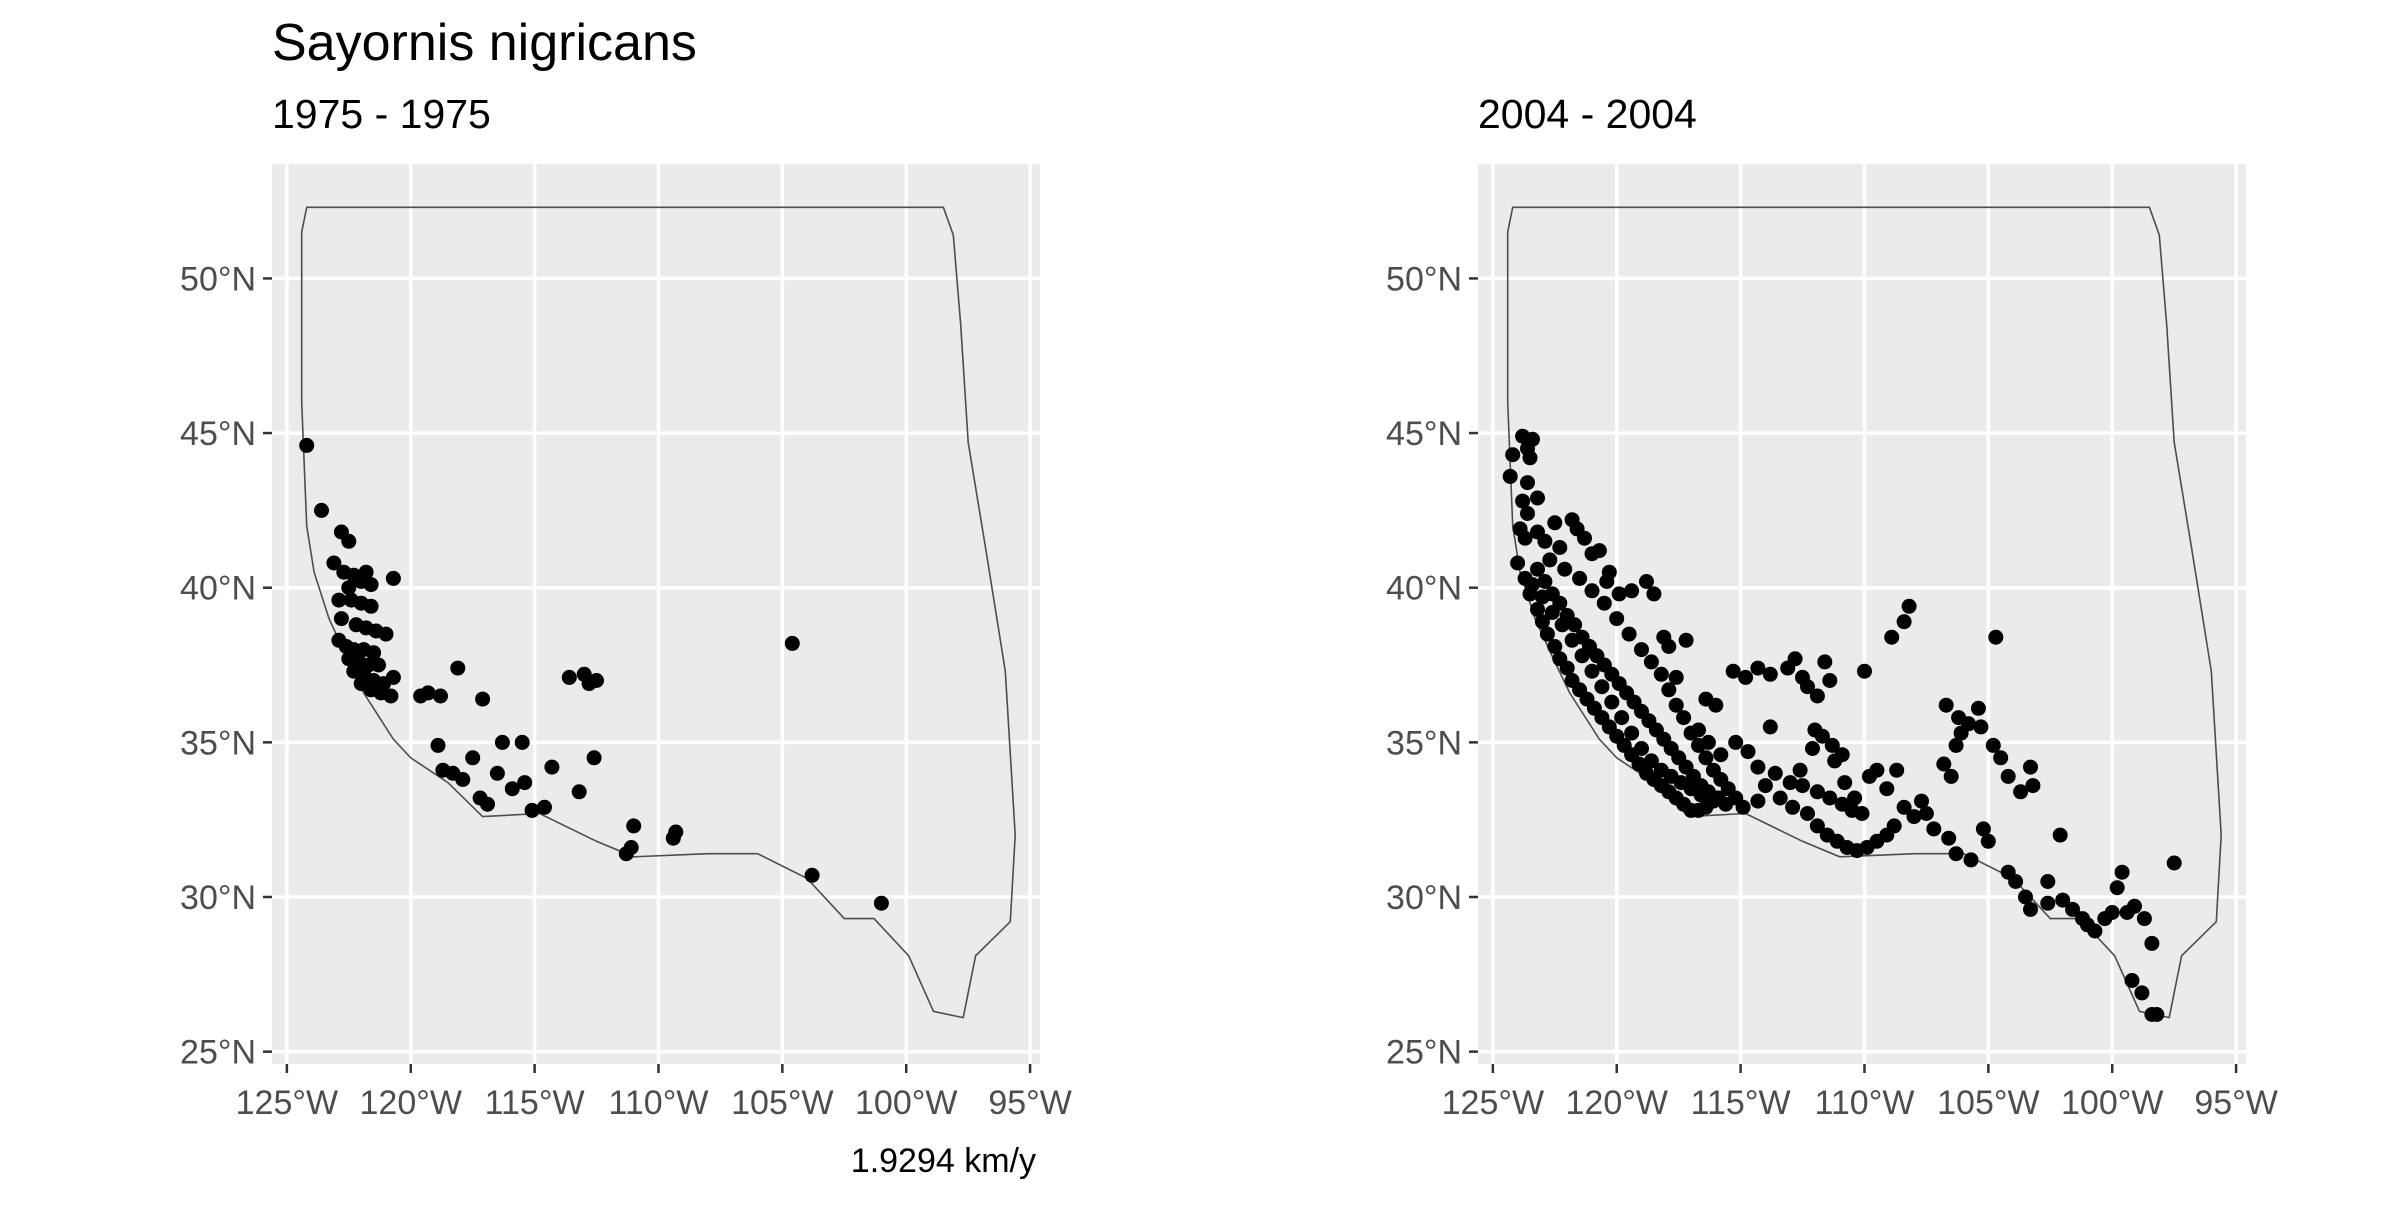 The height and width of the screenshot is (1205, 2400). I want to click on y-tick-label: 45°N, so click(218, 434).